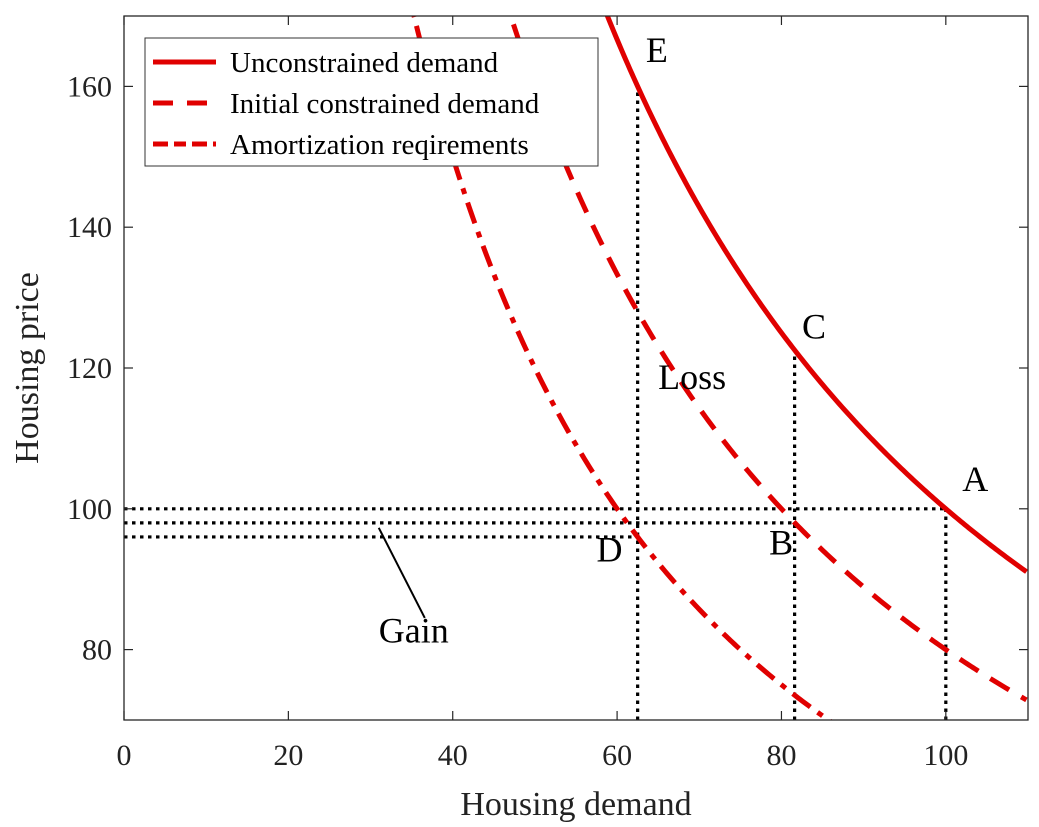 This screenshot has height=827, width=1039. Describe the element at coordinates (97, 650) in the screenshot. I see `y-tick-label: 80` at that location.